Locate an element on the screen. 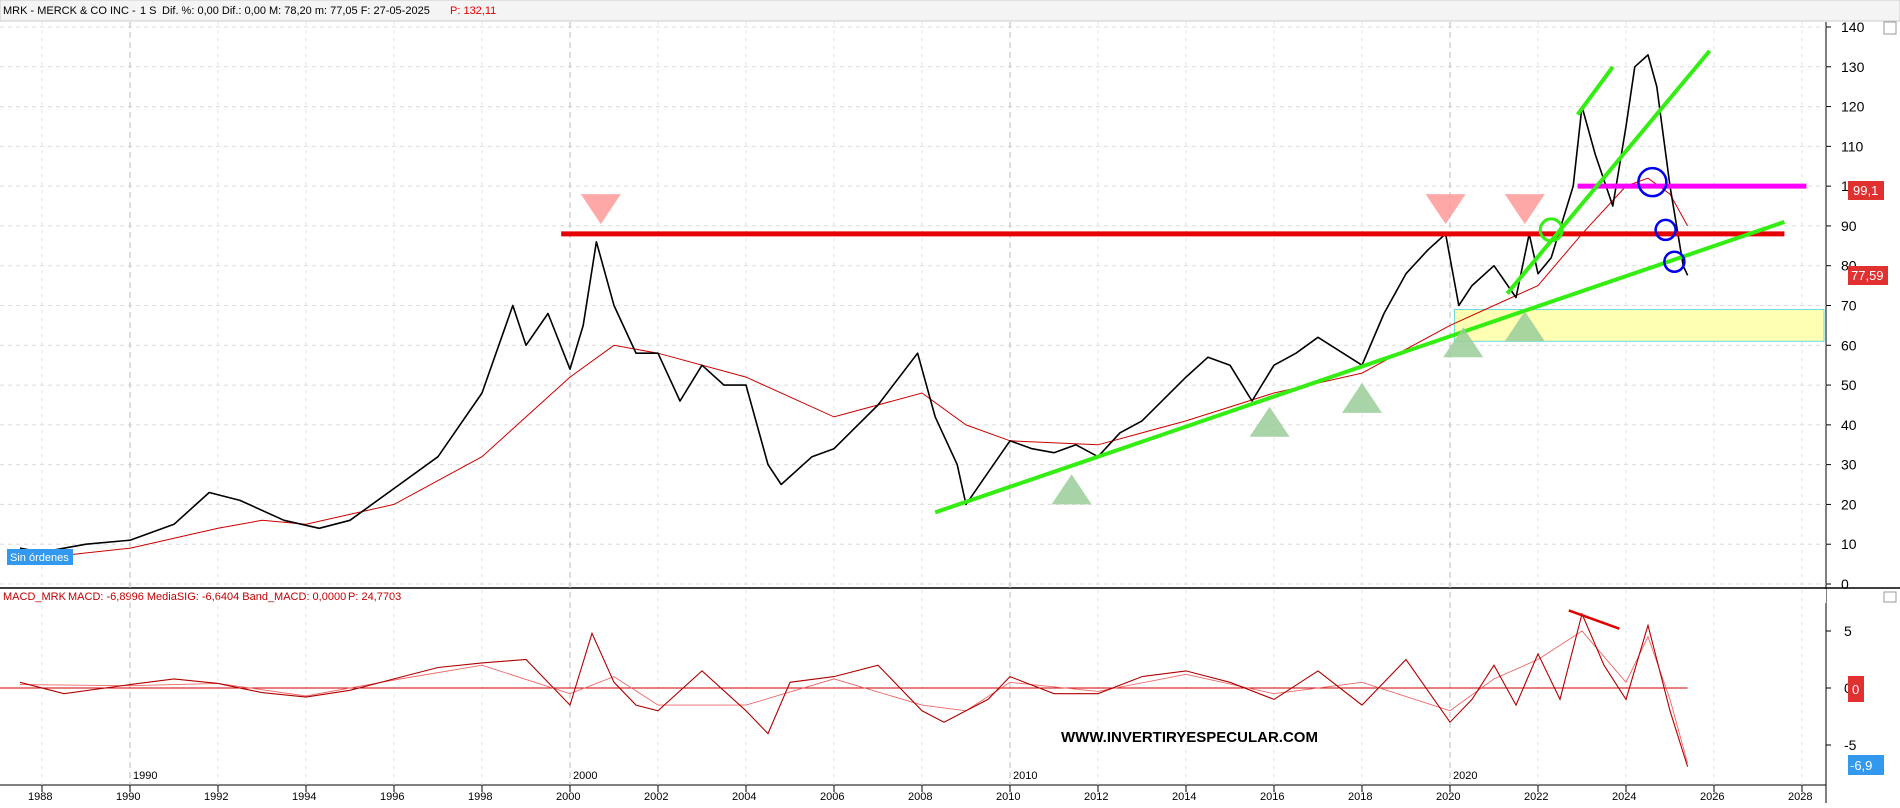 Image resolution: width=1900 pixels, height=808 pixels. macd-signal-line is located at coordinates (854, 697).